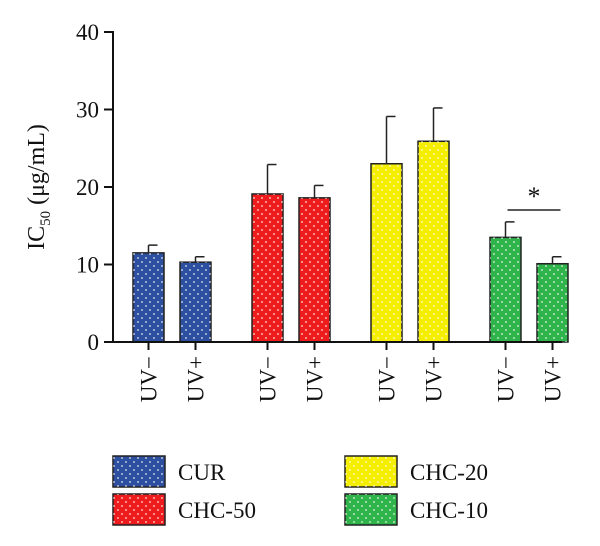 This screenshot has height=546, width=600. What do you see at coordinates (449, 472) in the screenshot?
I see `legend-label: CHC-20` at bounding box center [449, 472].